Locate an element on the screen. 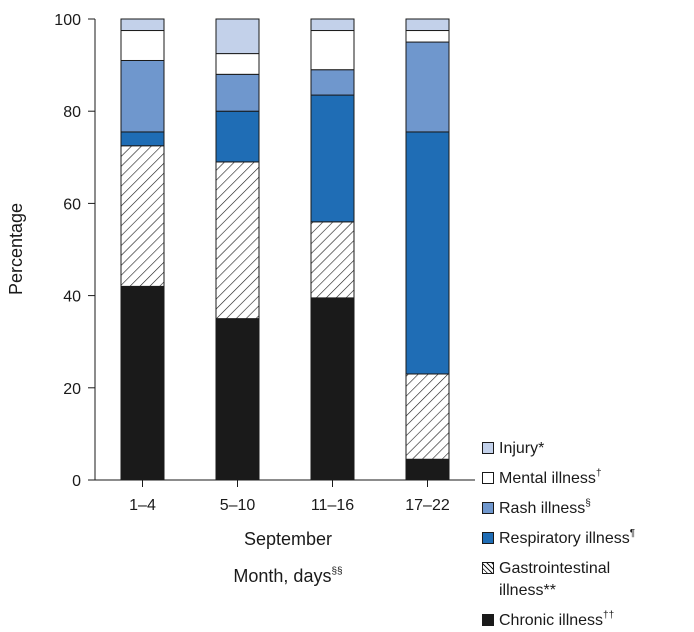  legend-item: Rash illness§ is located at coordinates (536, 509).